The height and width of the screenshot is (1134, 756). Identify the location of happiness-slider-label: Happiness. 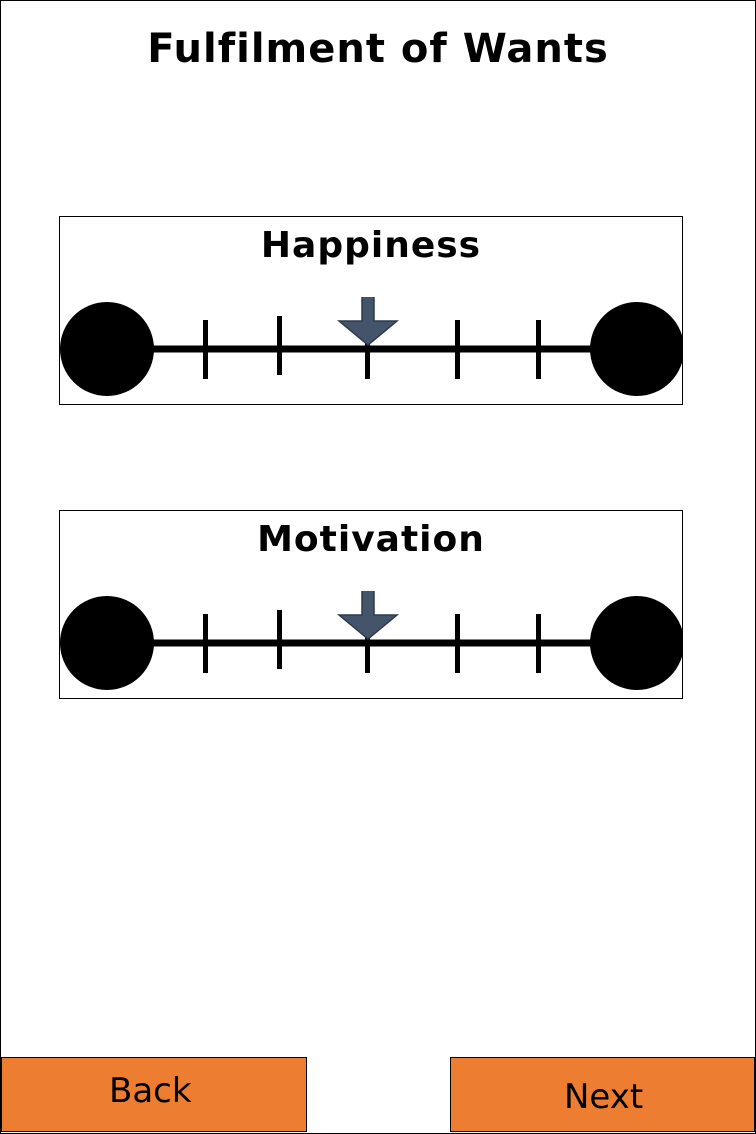
(371, 245).